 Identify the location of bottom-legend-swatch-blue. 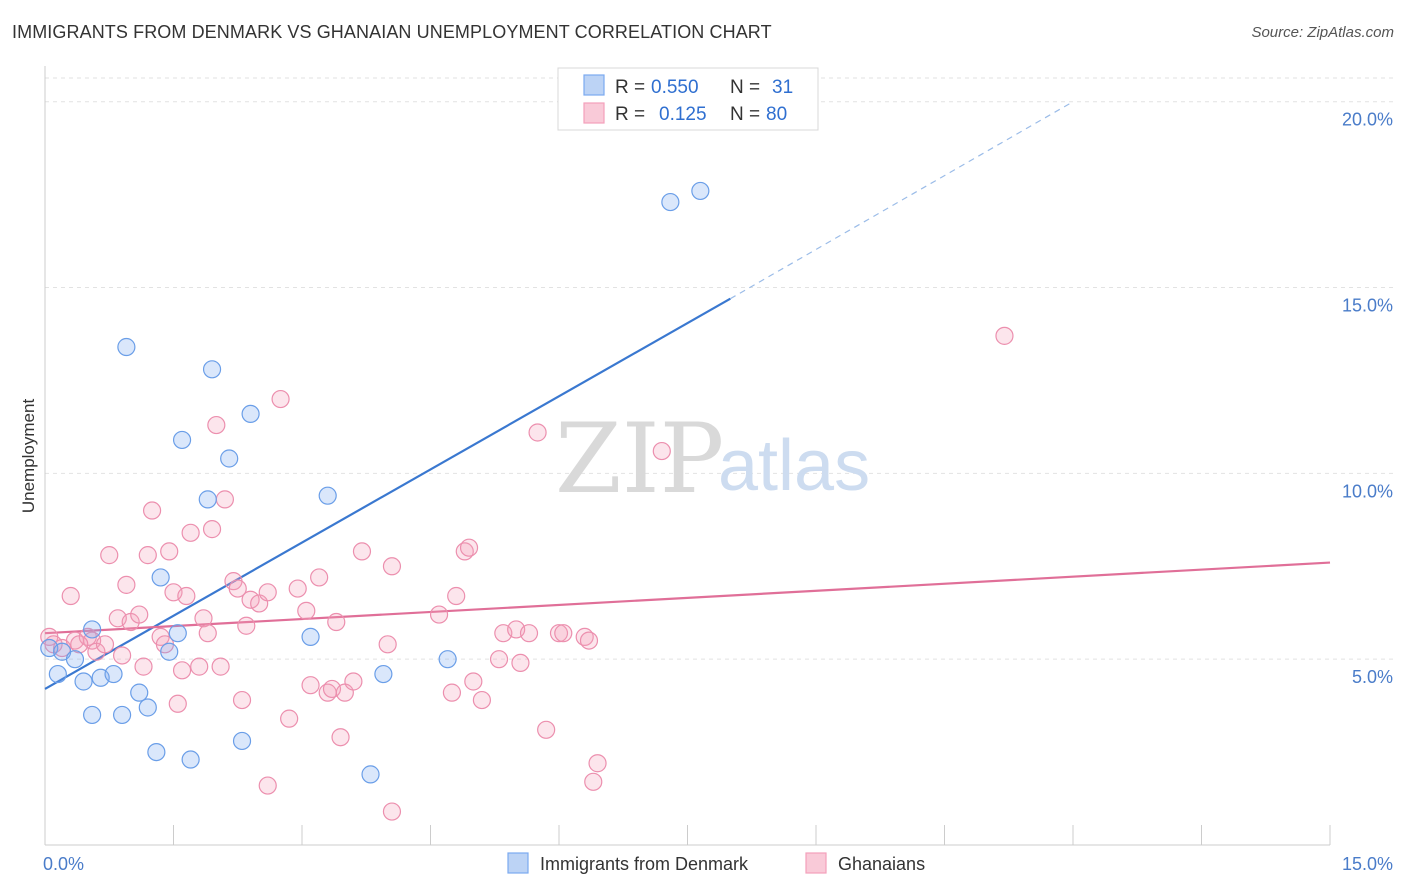
(518, 863).